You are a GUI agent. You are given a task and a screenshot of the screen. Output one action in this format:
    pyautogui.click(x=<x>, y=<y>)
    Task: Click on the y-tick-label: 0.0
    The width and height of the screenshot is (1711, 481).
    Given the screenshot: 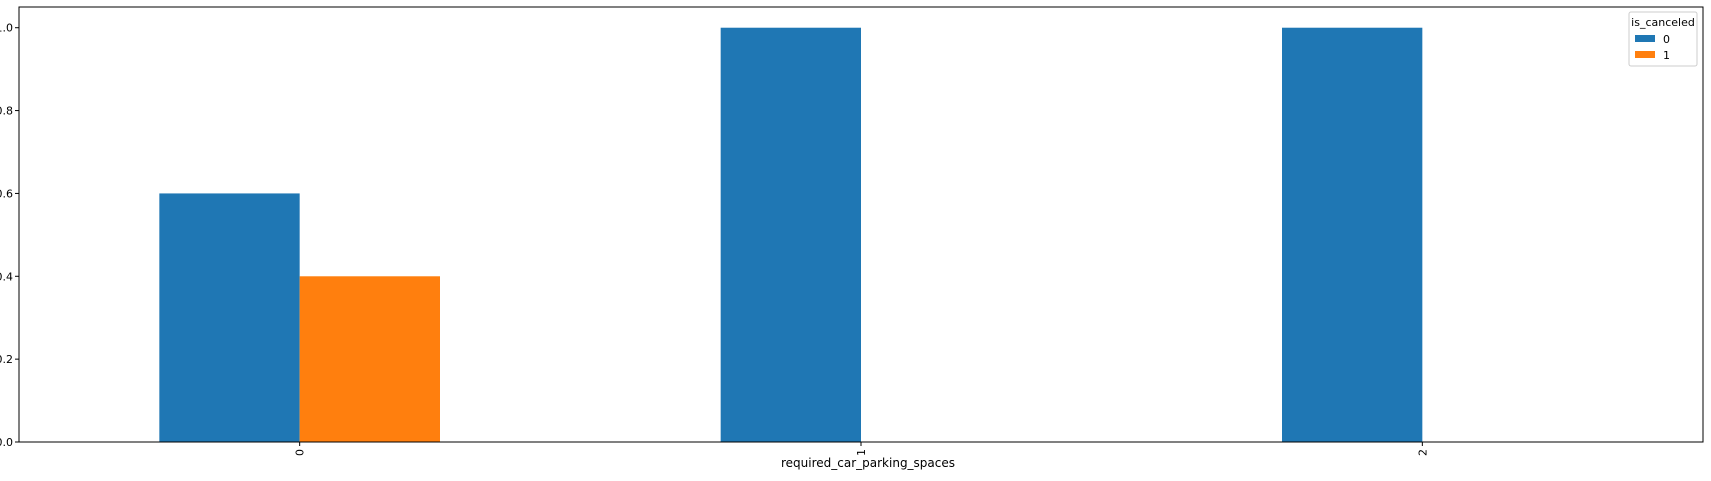 What is the action you would take?
    pyautogui.click(x=6, y=442)
    